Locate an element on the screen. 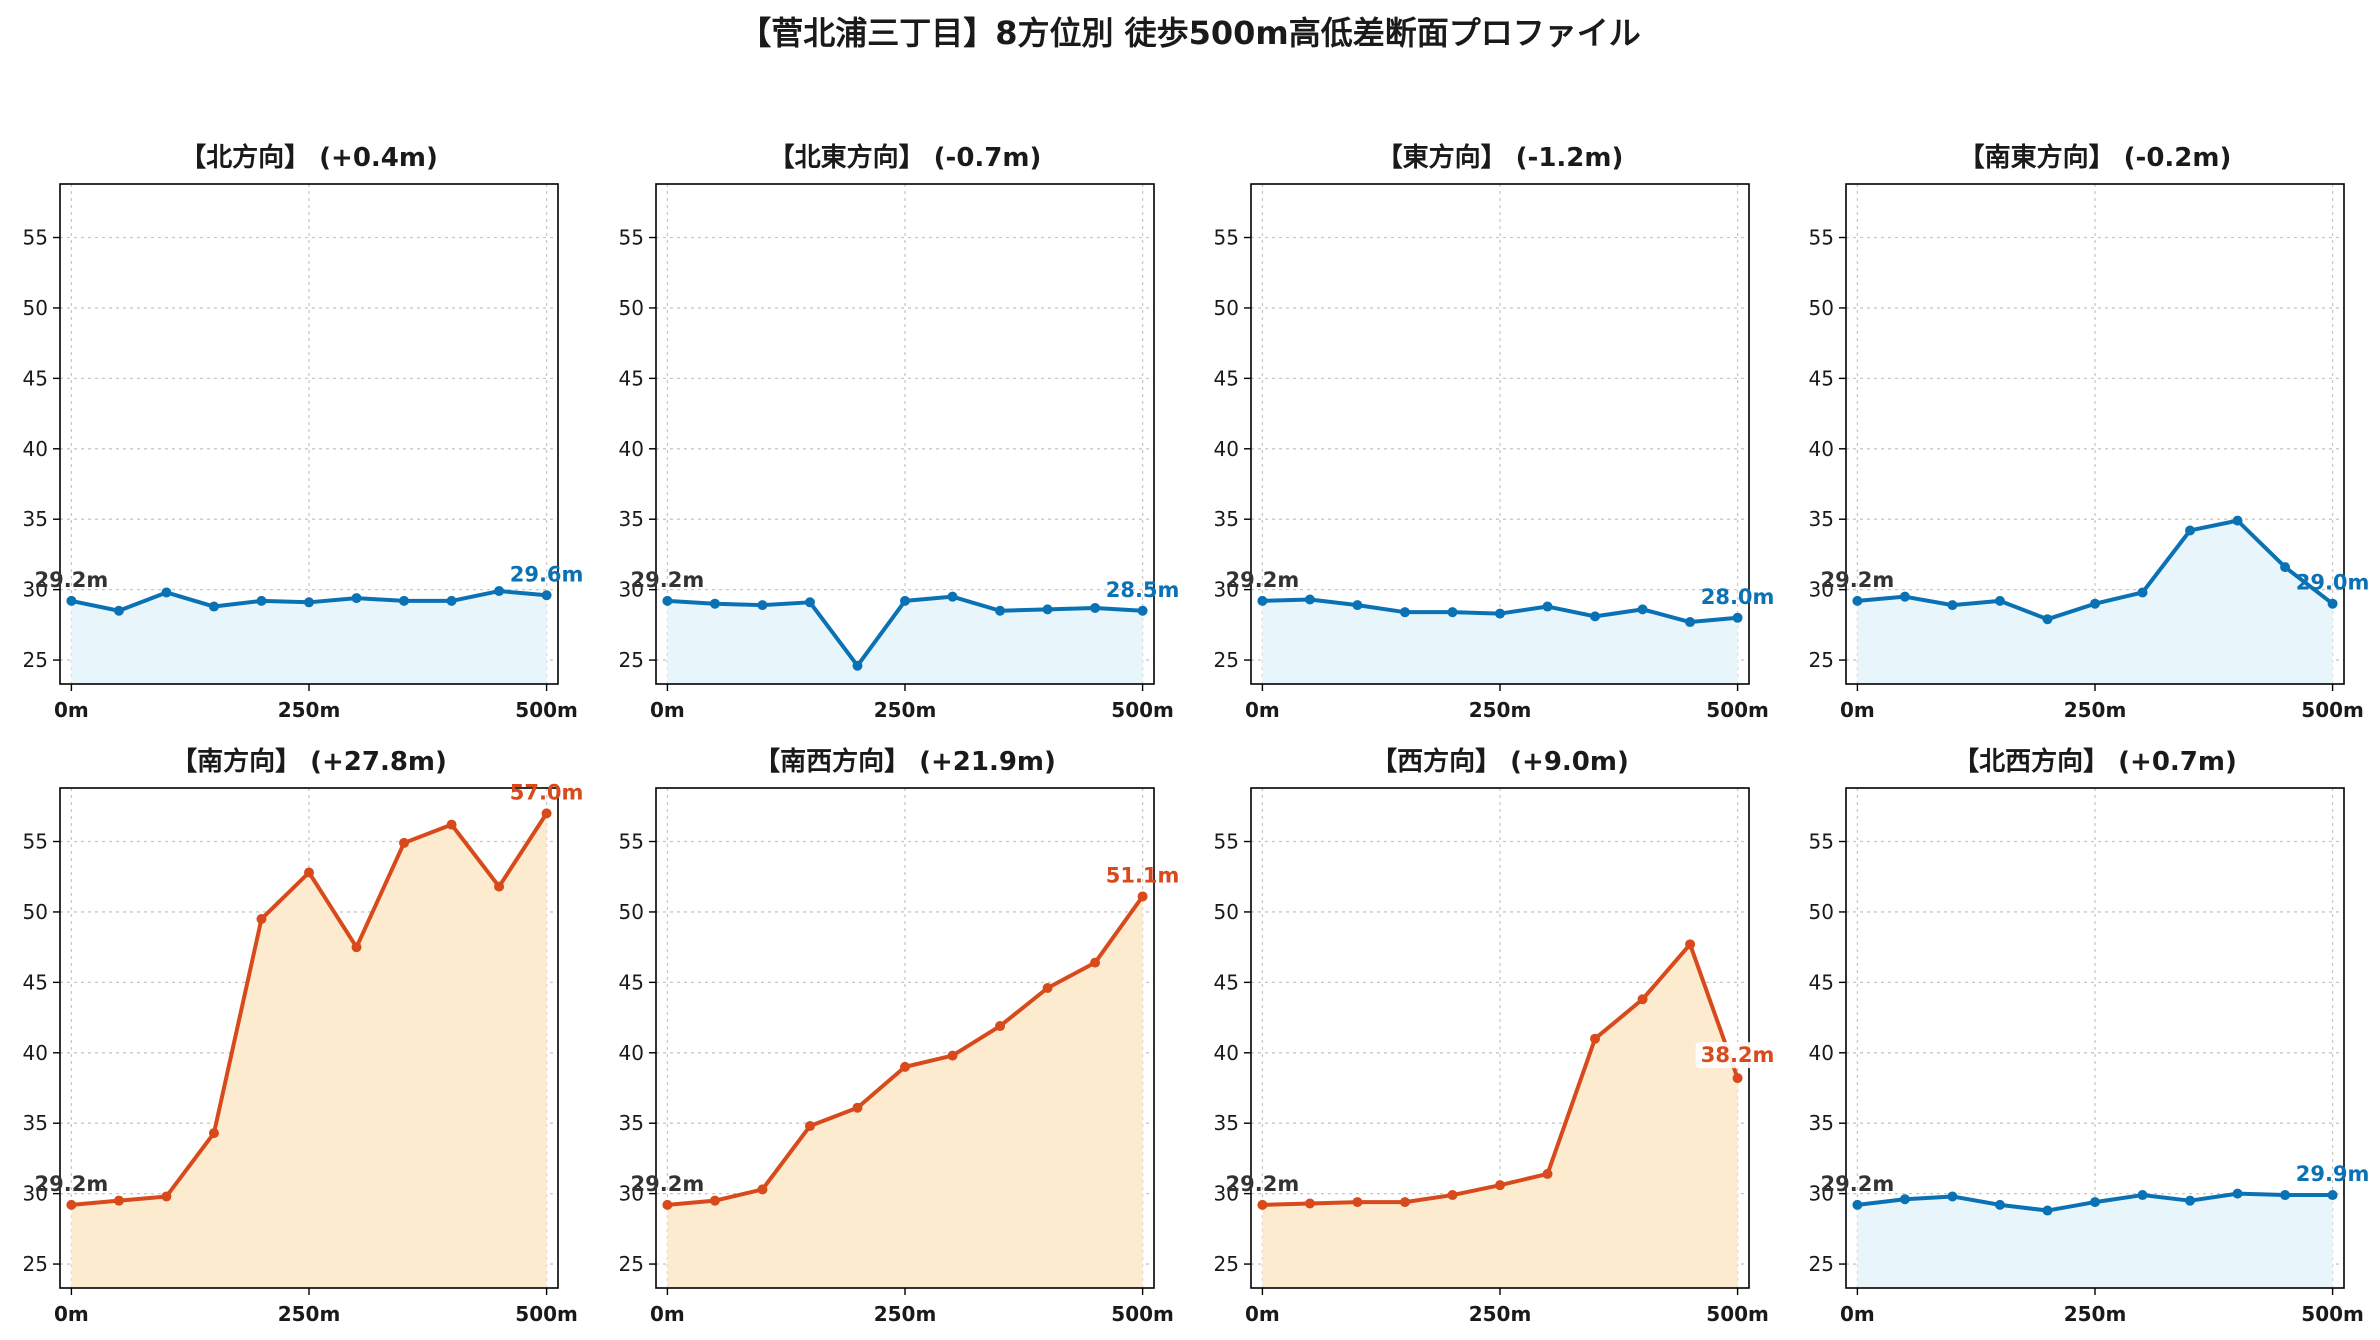 This screenshot has width=2380, height=1340. end-value-label: 28.0m is located at coordinates (1738, 597).